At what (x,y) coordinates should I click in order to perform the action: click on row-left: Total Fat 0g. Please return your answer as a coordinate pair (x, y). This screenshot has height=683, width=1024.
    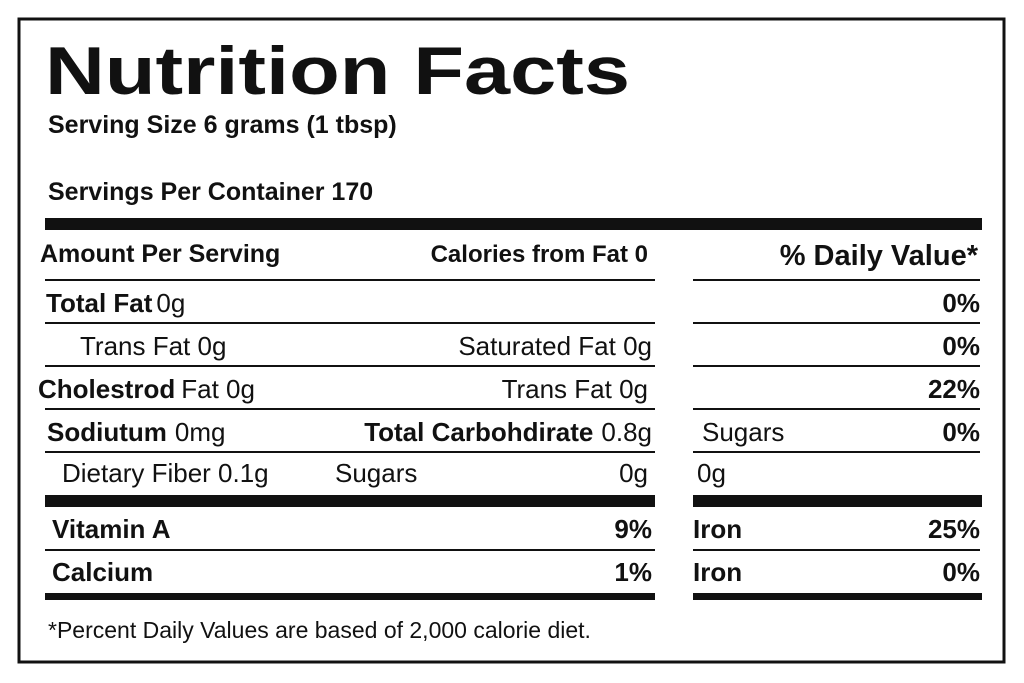
    Looking at the image, I should click on (115, 303).